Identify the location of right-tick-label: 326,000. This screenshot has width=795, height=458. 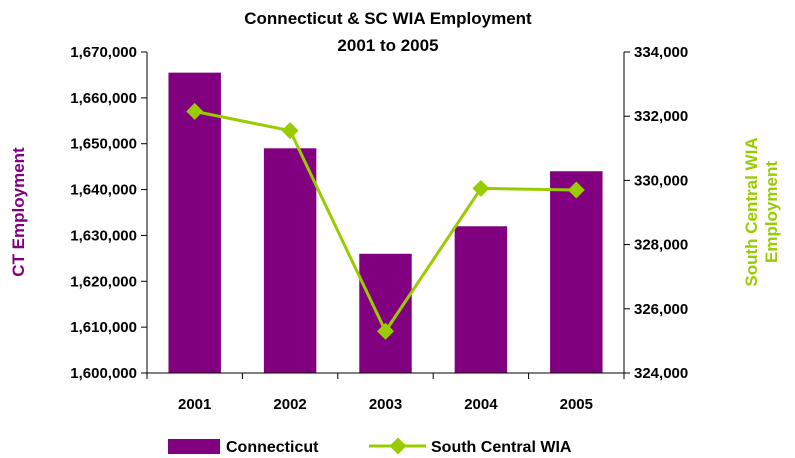
(661, 309).